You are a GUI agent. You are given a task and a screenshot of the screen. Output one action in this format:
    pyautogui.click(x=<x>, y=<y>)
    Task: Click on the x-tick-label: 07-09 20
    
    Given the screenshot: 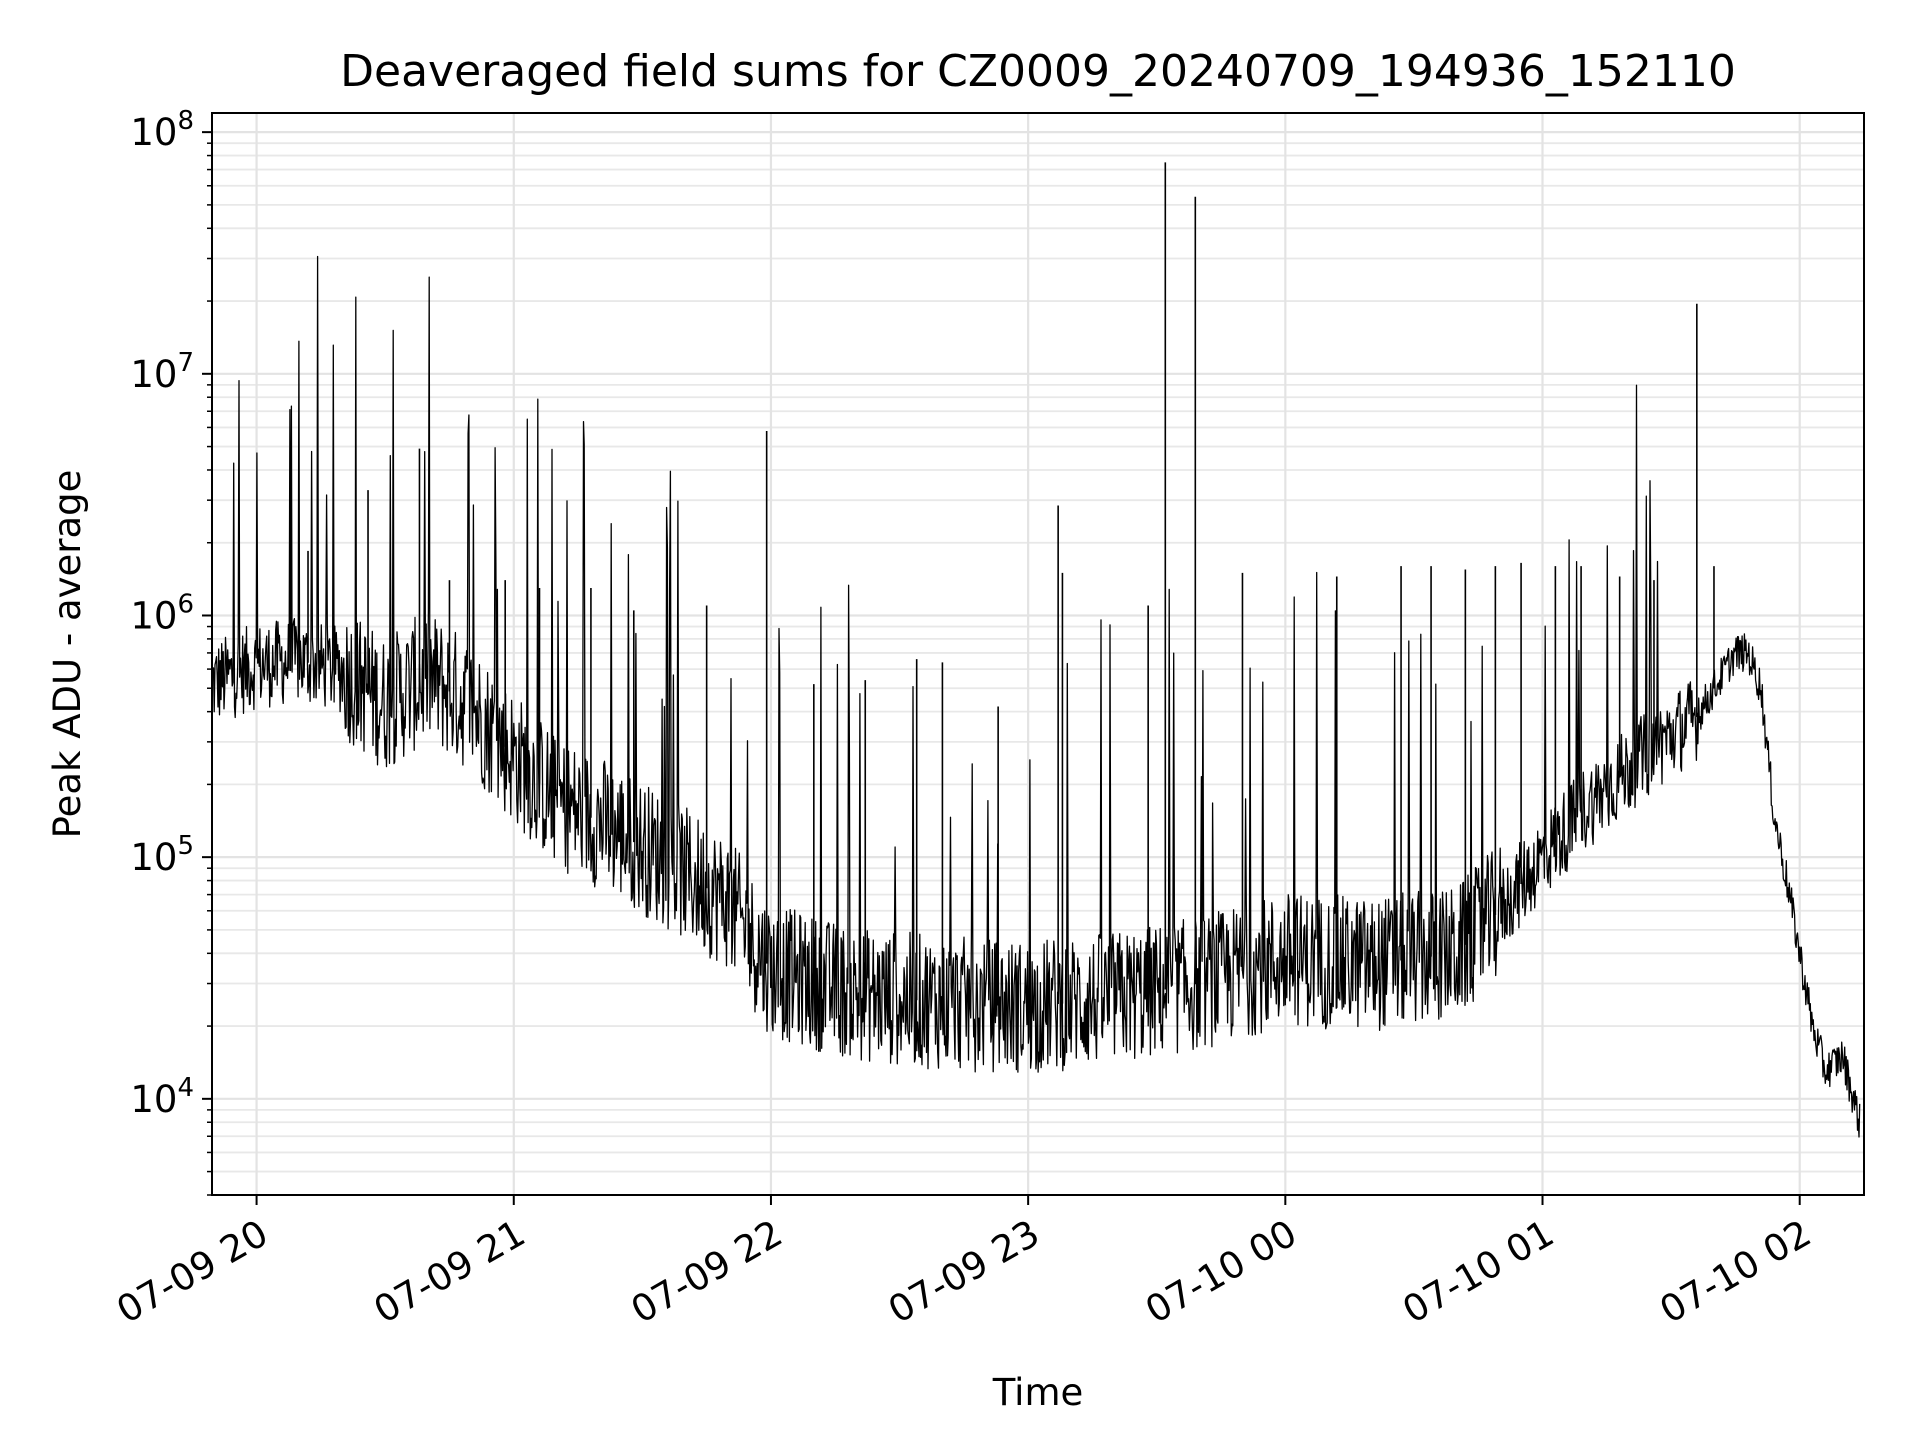 What is the action you would take?
    pyautogui.click(x=193, y=1272)
    